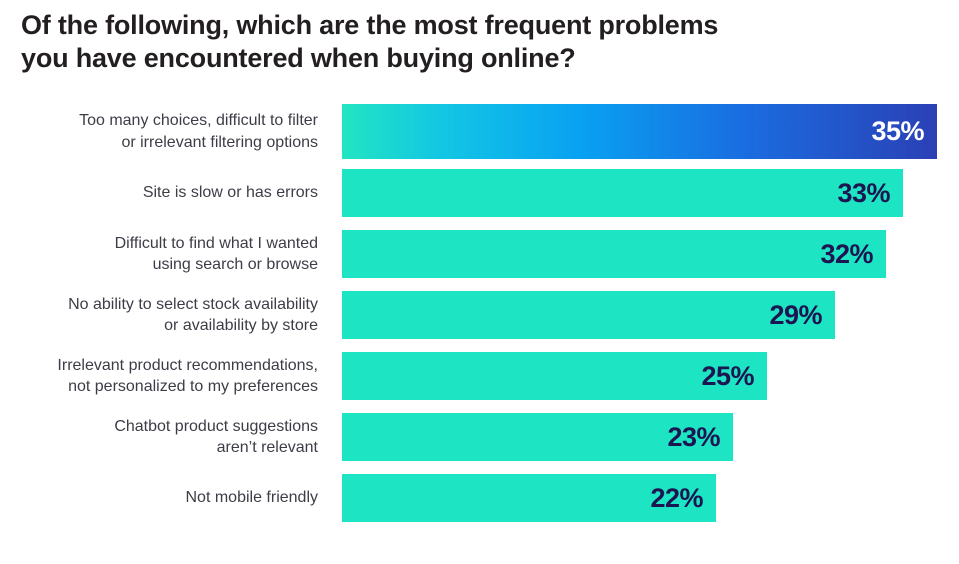 This screenshot has width=959, height=564. What do you see at coordinates (863, 192) in the screenshot?
I see `value-label: 33%` at bounding box center [863, 192].